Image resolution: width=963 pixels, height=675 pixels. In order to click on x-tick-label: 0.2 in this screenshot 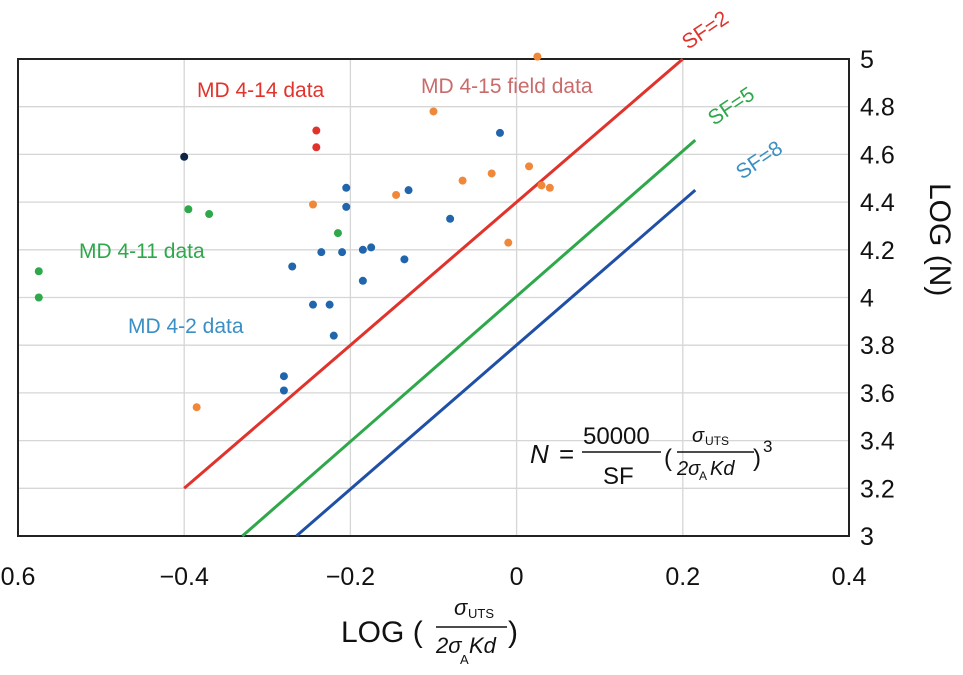, I will do `click(682, 577)`.